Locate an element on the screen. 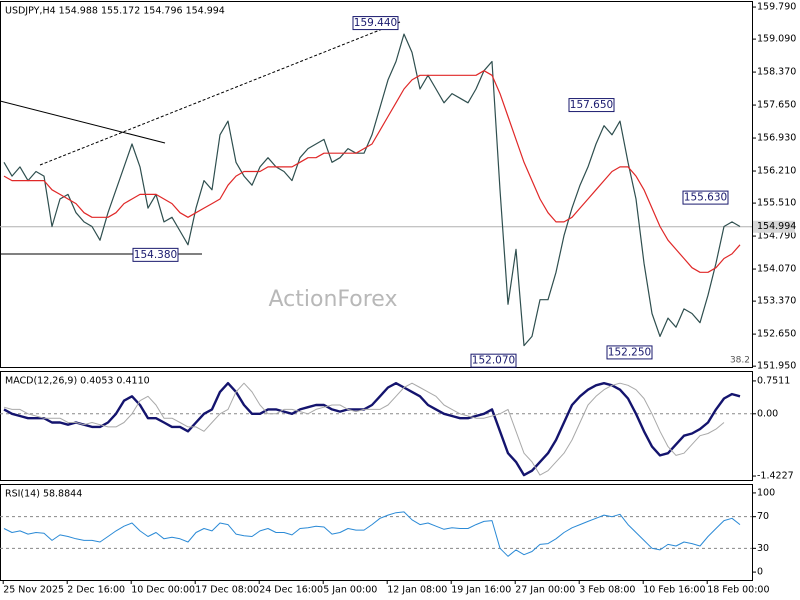 The height and width of the screenshot is (600, 800). x-tick-label: 10 Dec 00:00 is located at coordinates (163, 590).